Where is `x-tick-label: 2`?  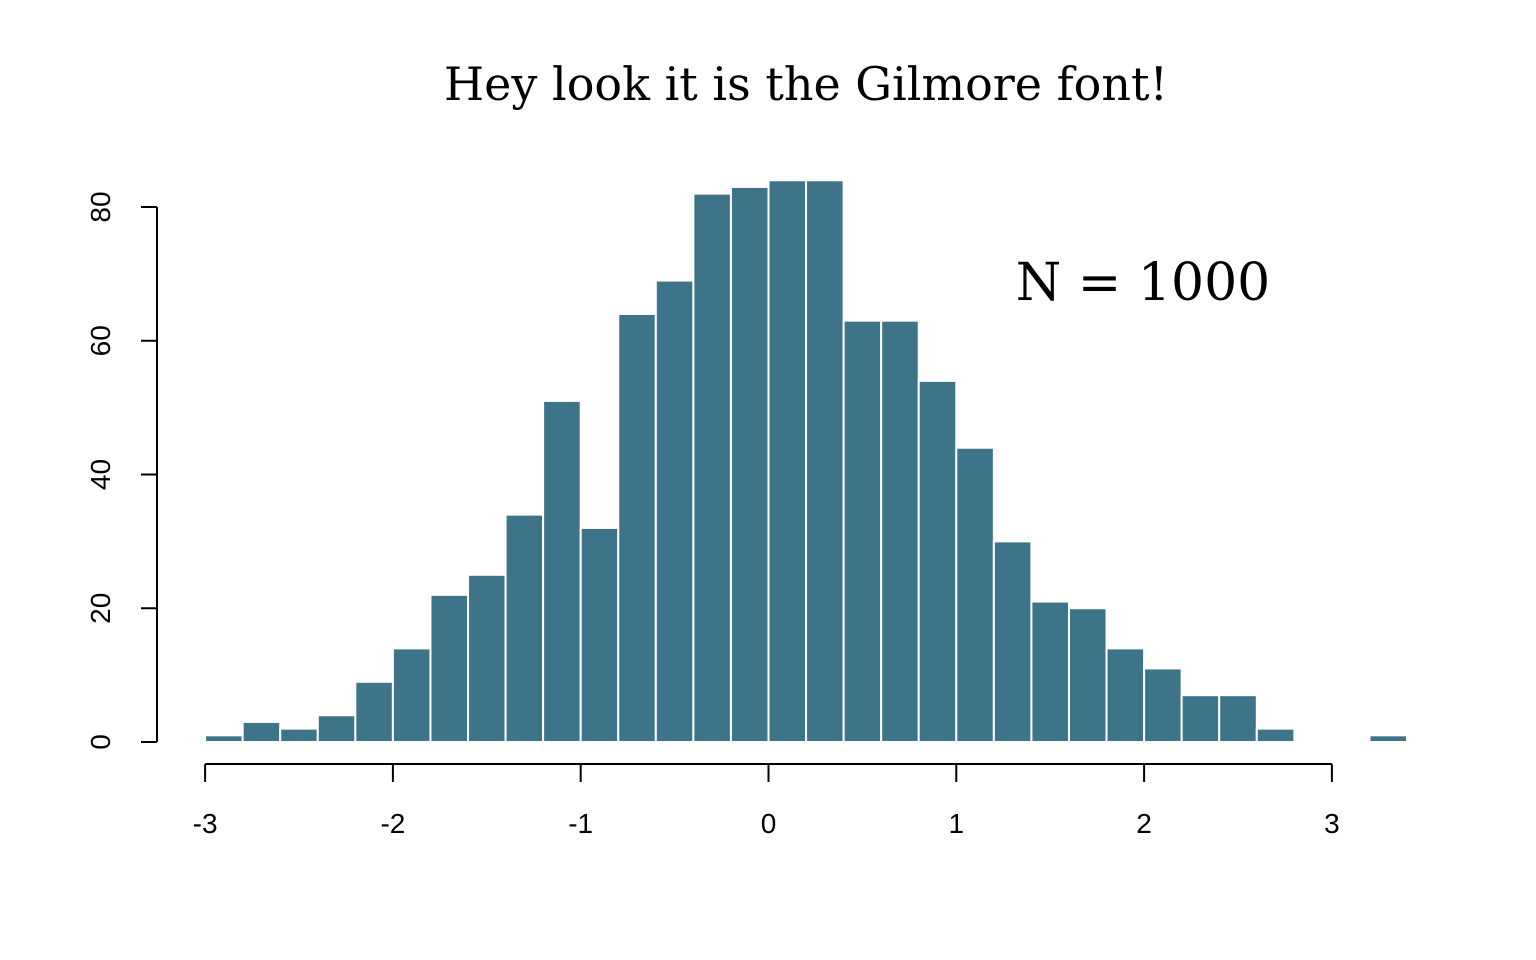 x-tick-label: 2 is located at coordinates (1144, 823).